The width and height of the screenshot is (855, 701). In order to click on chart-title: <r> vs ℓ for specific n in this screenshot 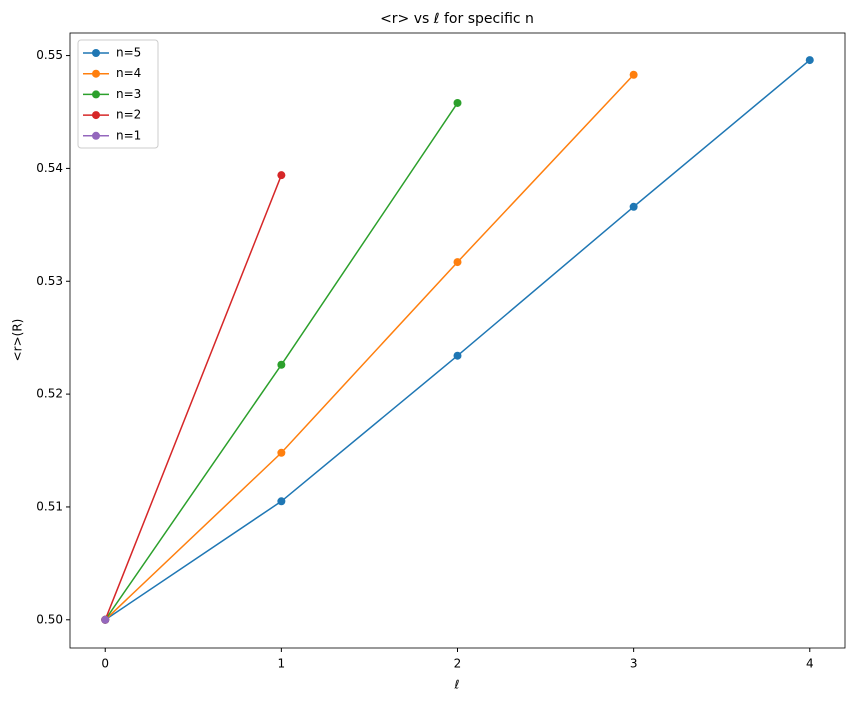, I will do `click(457, 19)`.